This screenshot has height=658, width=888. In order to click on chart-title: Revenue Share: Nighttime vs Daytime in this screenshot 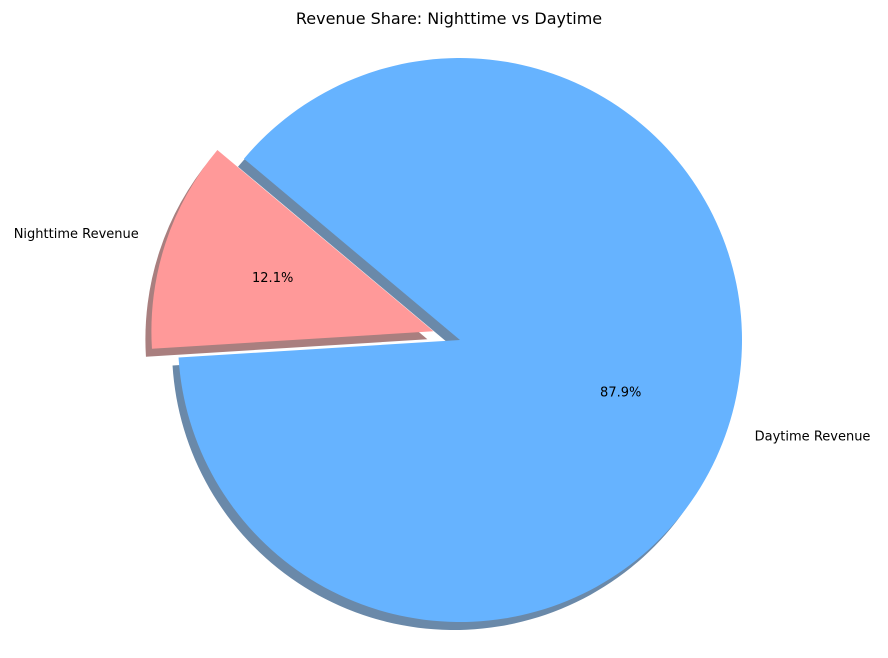, I will do `click(449, 18)`.